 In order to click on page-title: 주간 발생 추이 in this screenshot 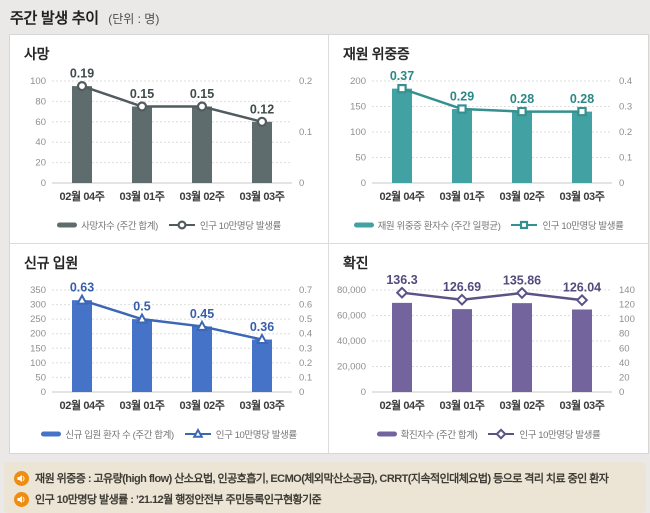, I will do `click(54, 18)`.